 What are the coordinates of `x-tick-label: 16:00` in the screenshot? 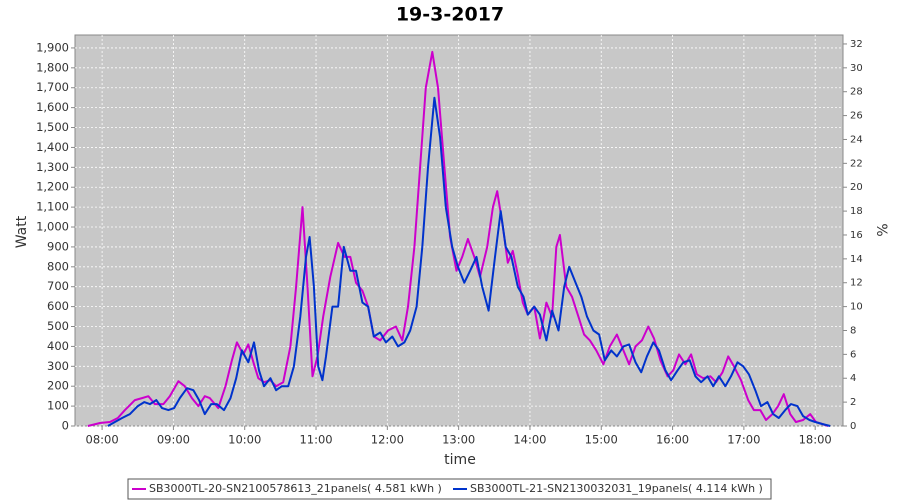 It's located at (672, 440).